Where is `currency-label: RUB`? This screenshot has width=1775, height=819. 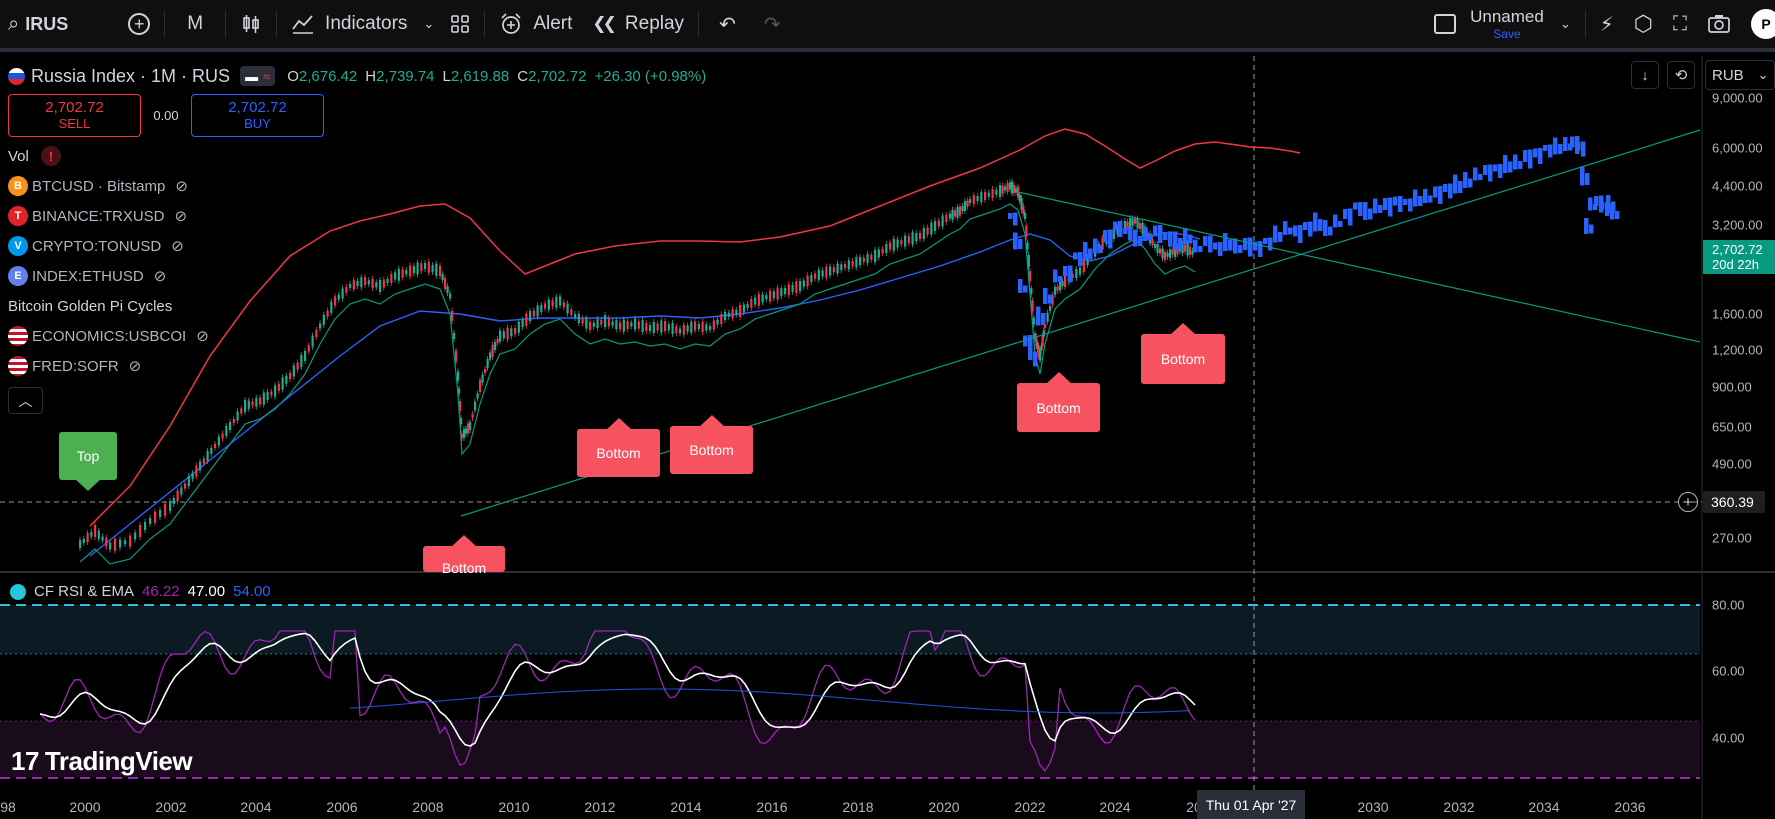 currency-label: RUB is located at coordinates (1728, 75).